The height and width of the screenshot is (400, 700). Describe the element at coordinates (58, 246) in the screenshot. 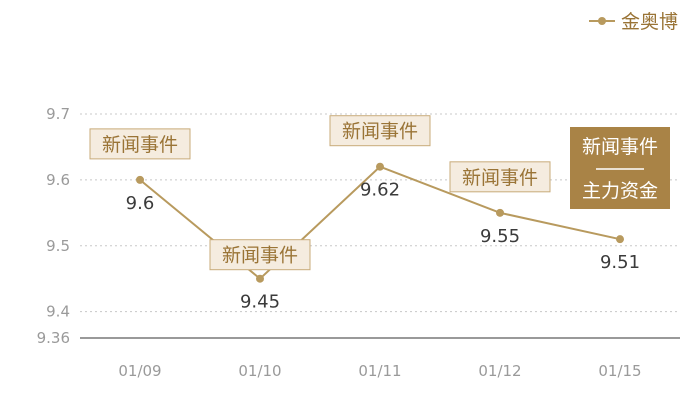

I see `y-tick-label: 9.5` at that location.